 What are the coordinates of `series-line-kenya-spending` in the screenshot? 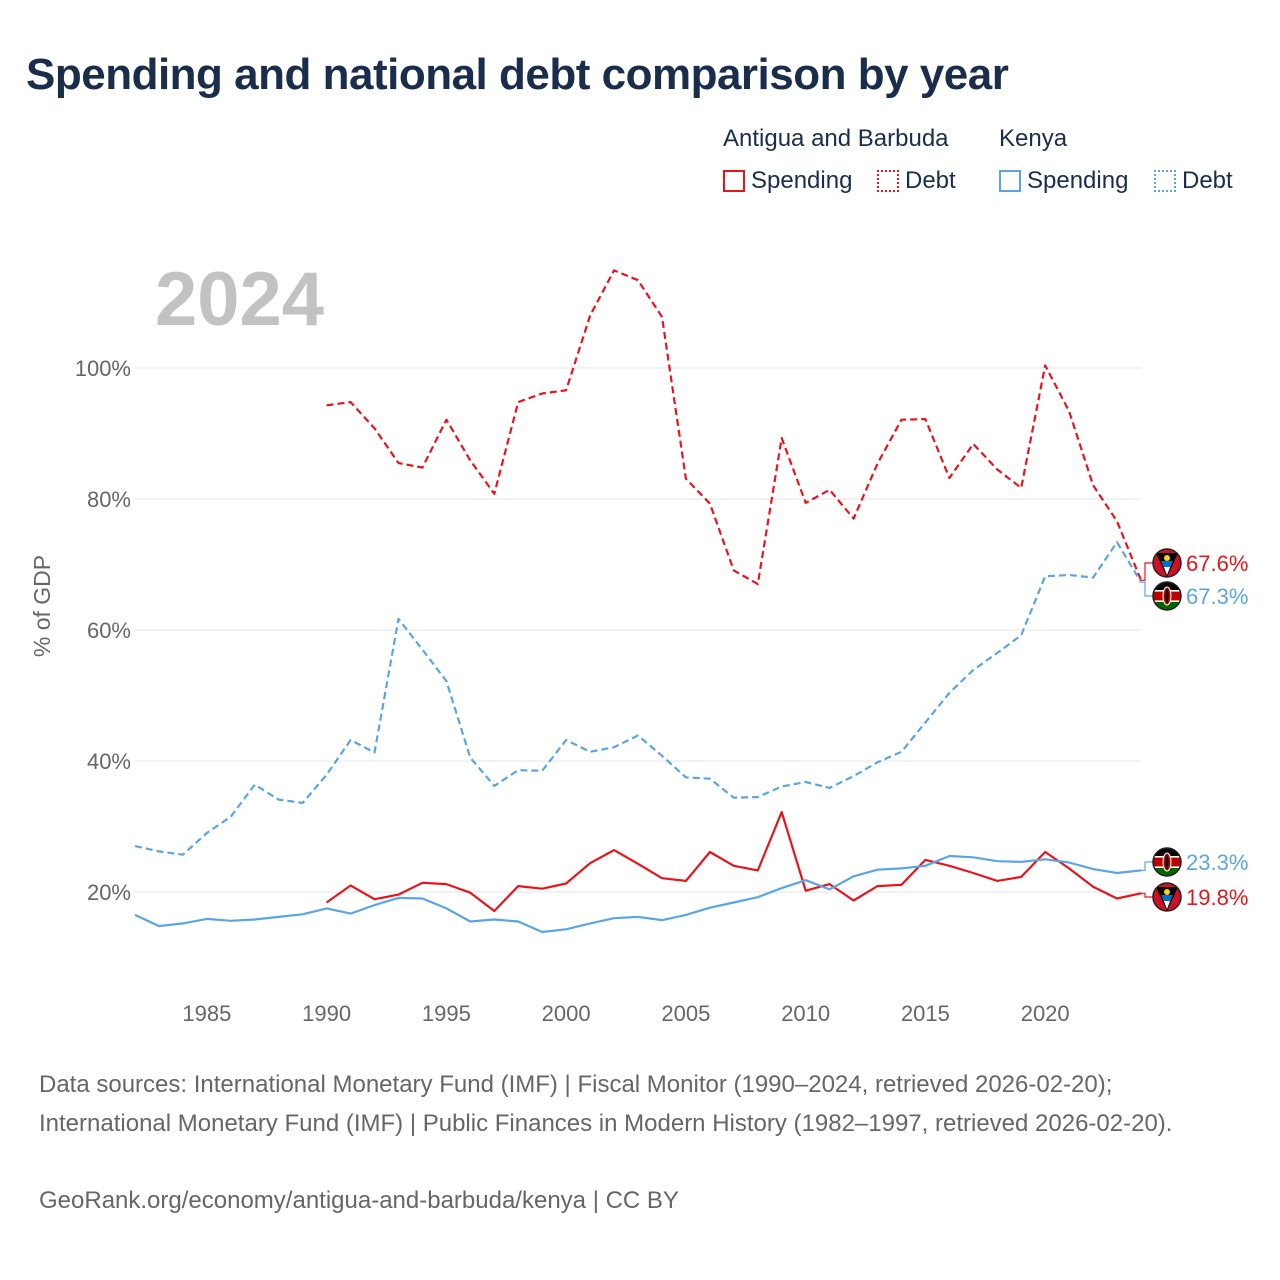 It's located at (638, 894).